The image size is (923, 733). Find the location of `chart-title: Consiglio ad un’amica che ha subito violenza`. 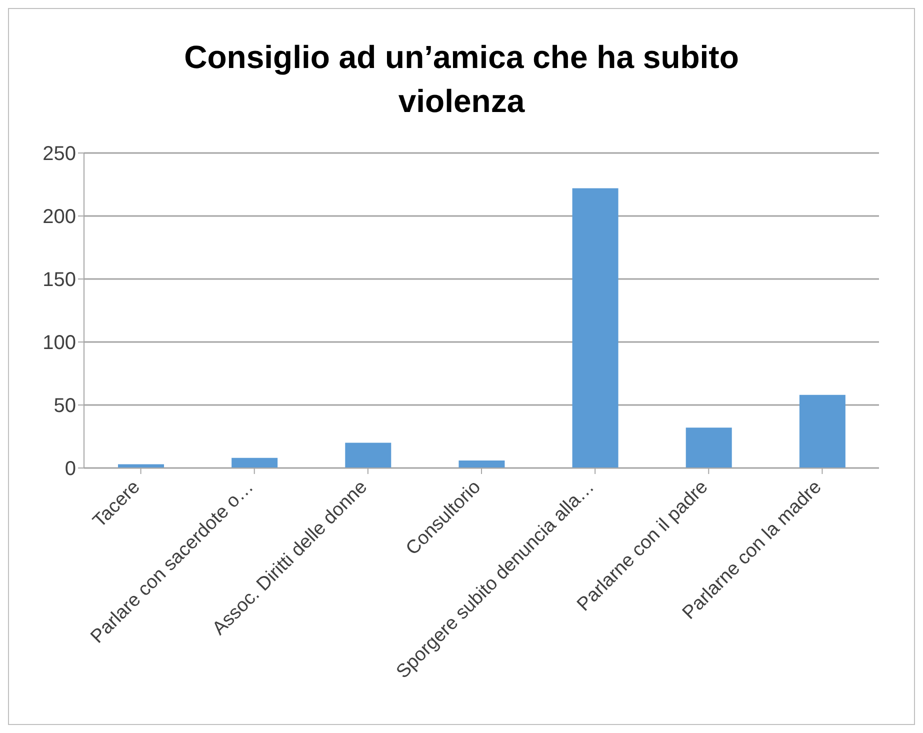

chart-title: Consiglio ad un’amica che ha subito violenza is located at coordinates (461, 79).